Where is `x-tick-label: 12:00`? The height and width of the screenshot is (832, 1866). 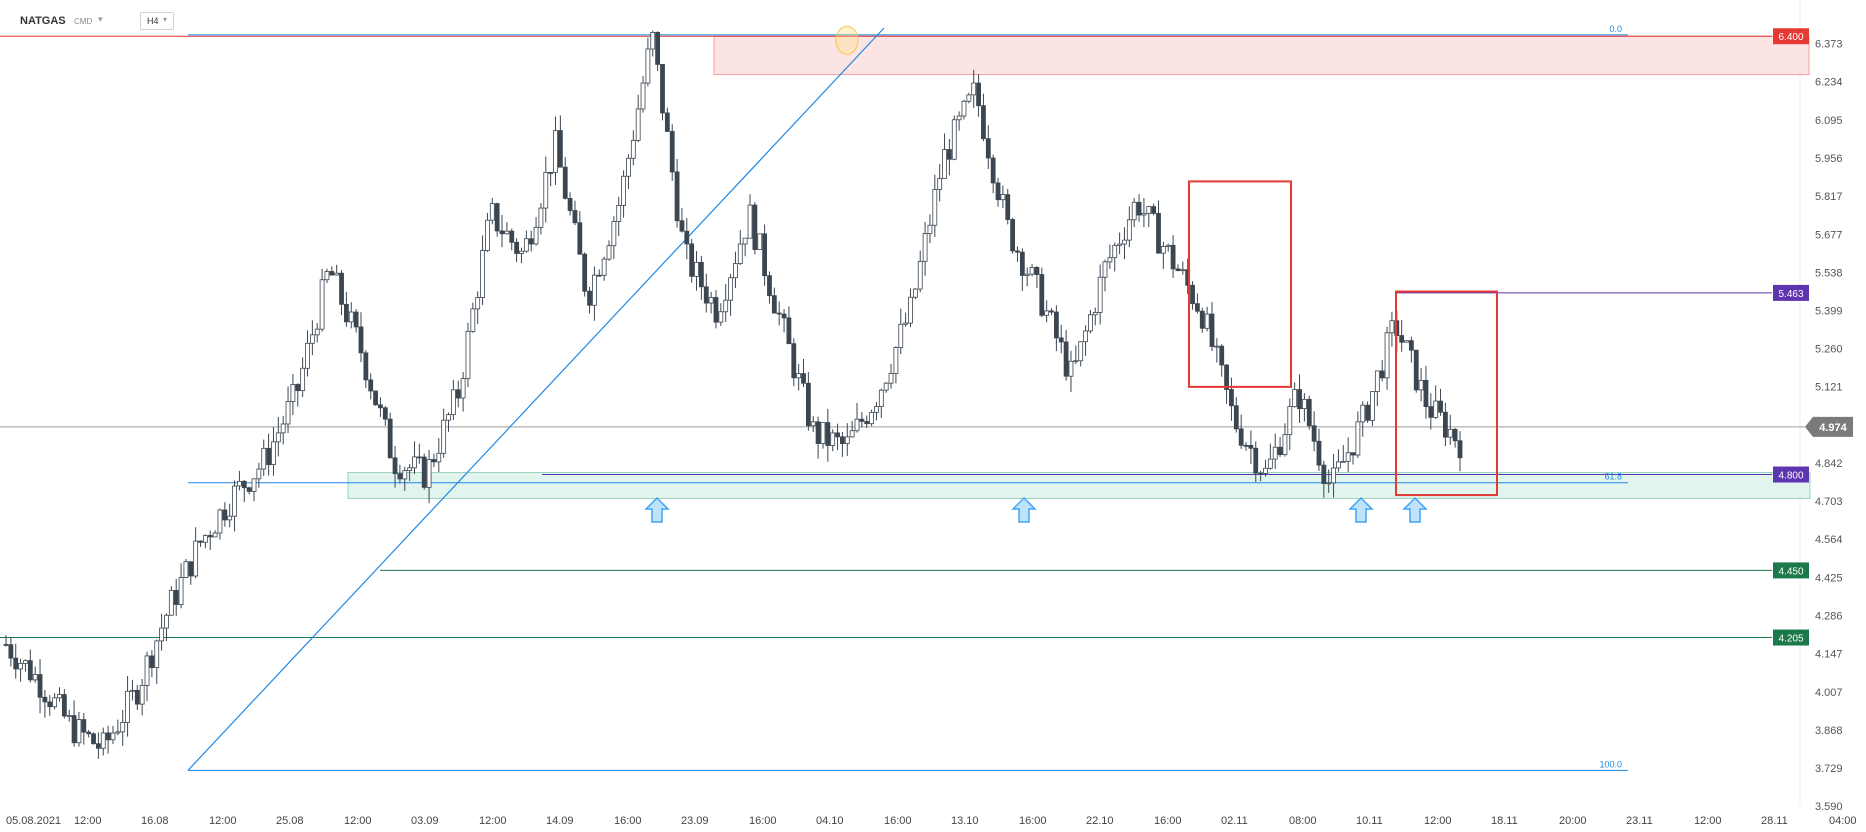 x-tick-label: 12:00 is located at coordinates (493, 821).